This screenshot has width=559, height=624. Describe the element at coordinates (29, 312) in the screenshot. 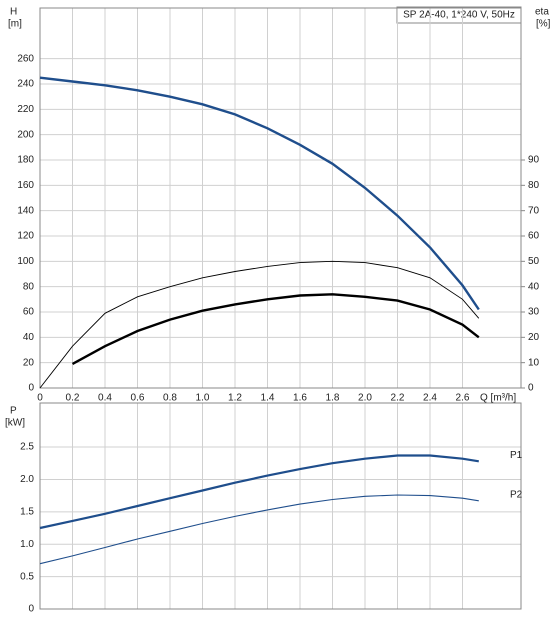

I see `y-tick-label: 60` at that location.